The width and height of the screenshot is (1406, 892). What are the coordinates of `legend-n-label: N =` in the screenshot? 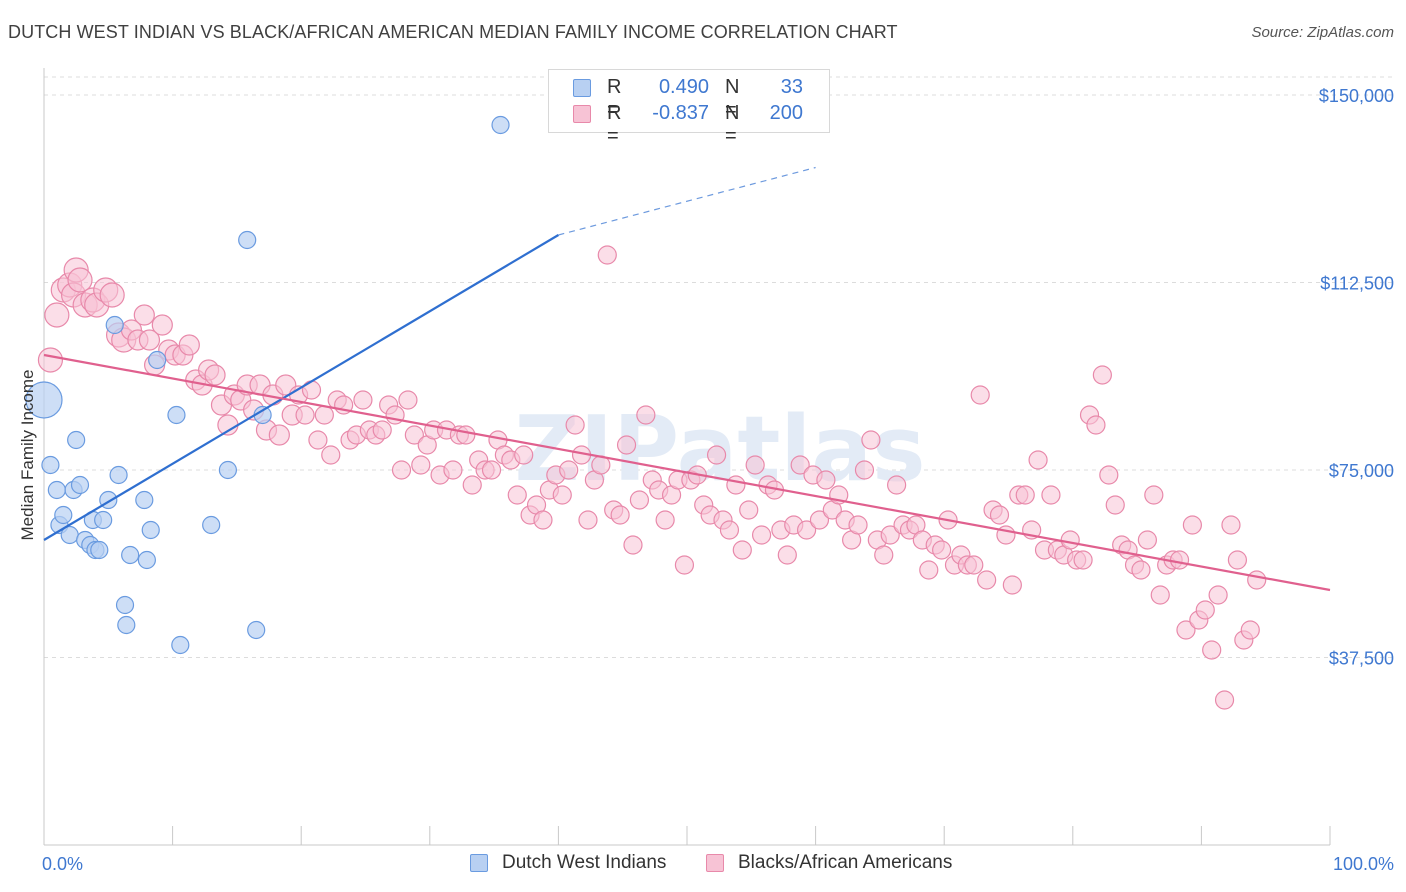 It's located at (732, 98).